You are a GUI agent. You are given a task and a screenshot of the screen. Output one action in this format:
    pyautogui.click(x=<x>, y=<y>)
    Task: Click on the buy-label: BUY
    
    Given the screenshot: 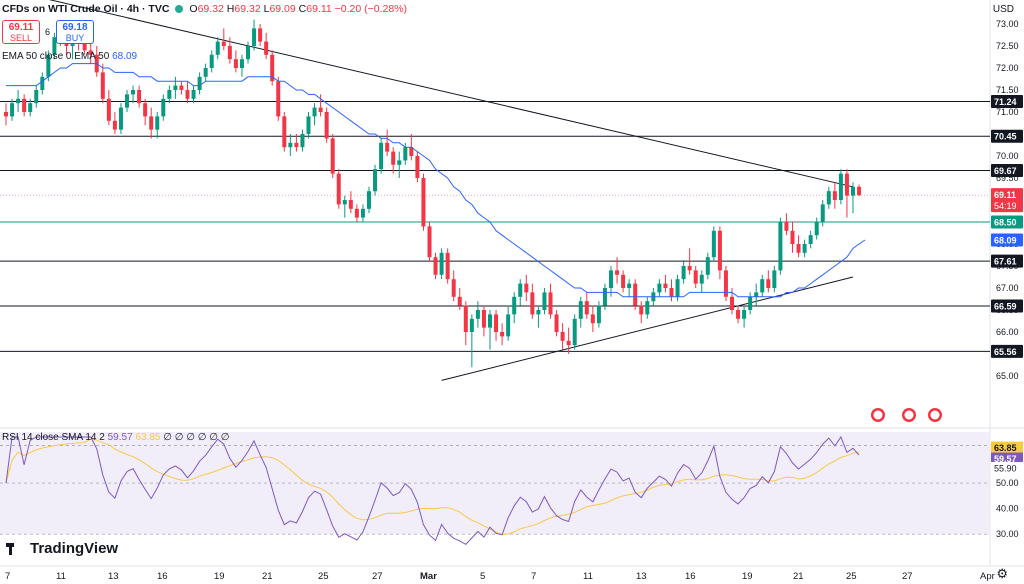 What is the action you would take?
    pyautogui.click(x=75, y=38)
    